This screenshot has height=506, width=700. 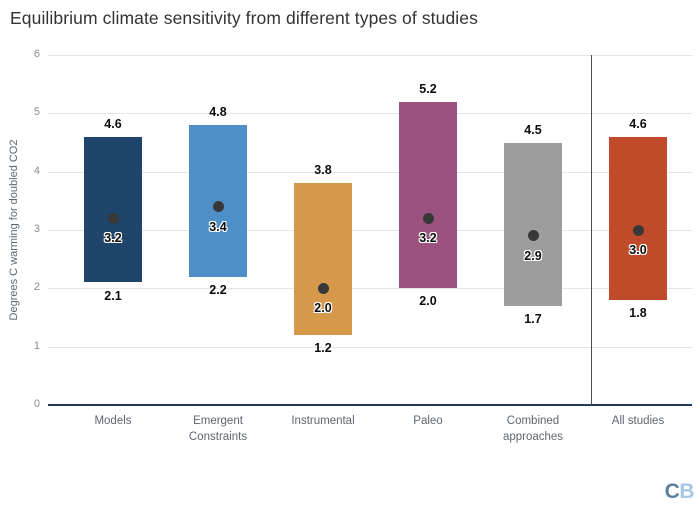 I want to click on bar-best-label: 3.0, so click(x=638, y=250).